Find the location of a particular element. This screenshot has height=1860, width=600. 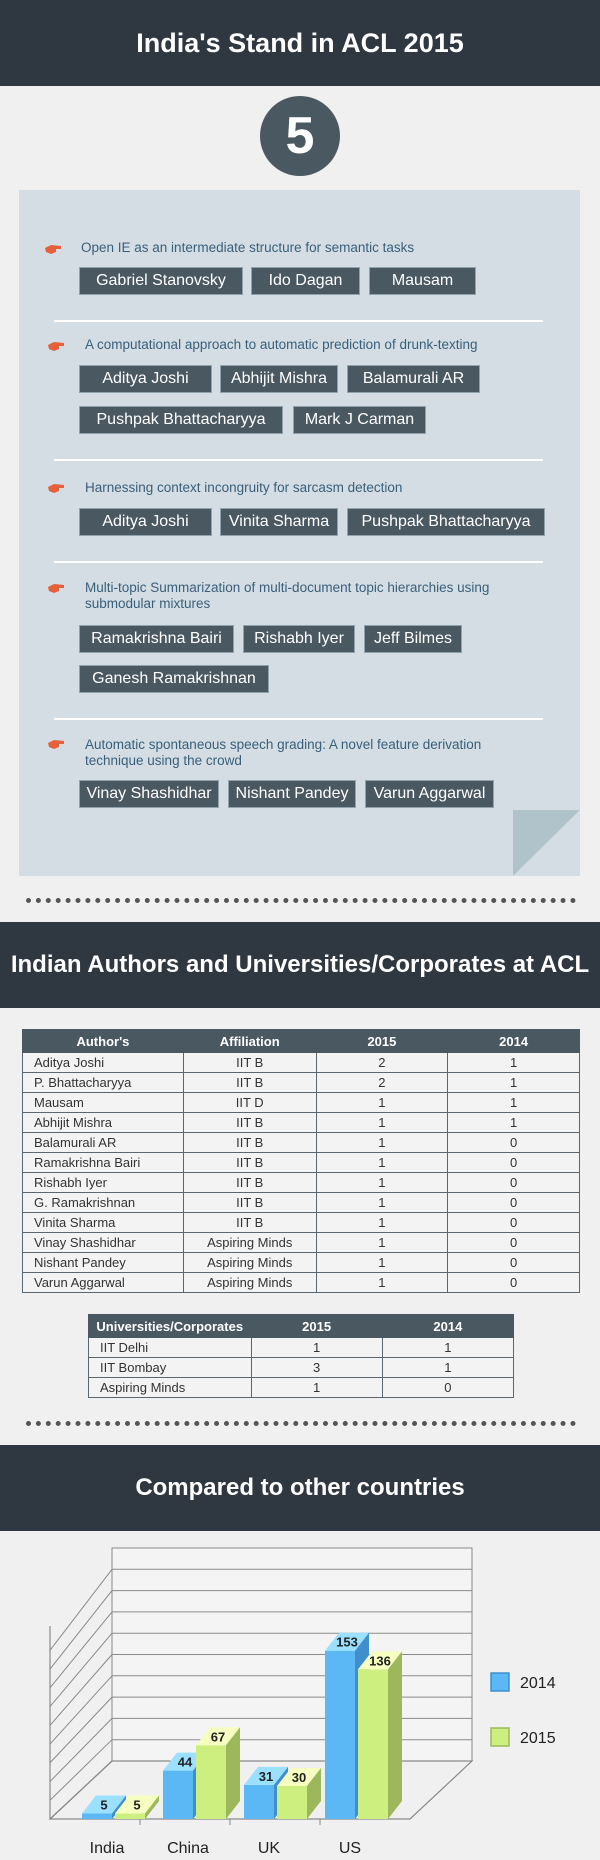

author-tag: Ramakrishna Bairi is located at coordinates (156, 639).